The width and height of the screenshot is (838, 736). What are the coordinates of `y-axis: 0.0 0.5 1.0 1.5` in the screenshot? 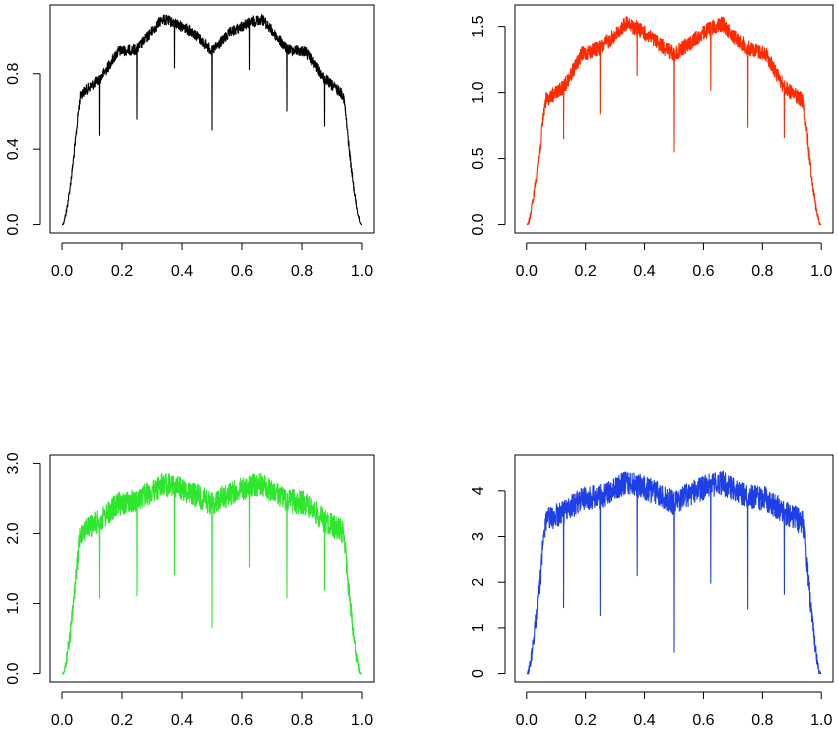 It's located at (488, 125).